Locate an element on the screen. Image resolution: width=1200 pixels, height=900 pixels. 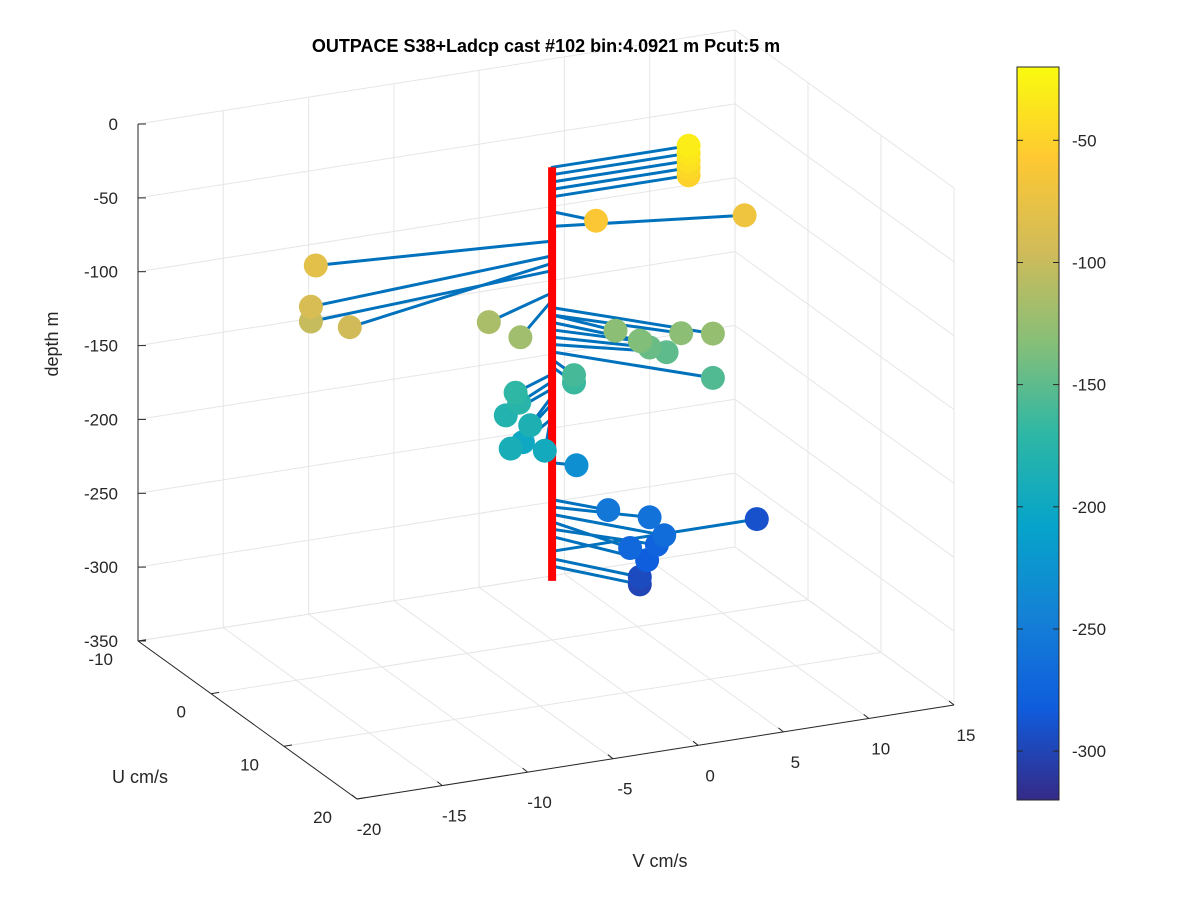
y-axis-line is located at coordinates (655, 752).